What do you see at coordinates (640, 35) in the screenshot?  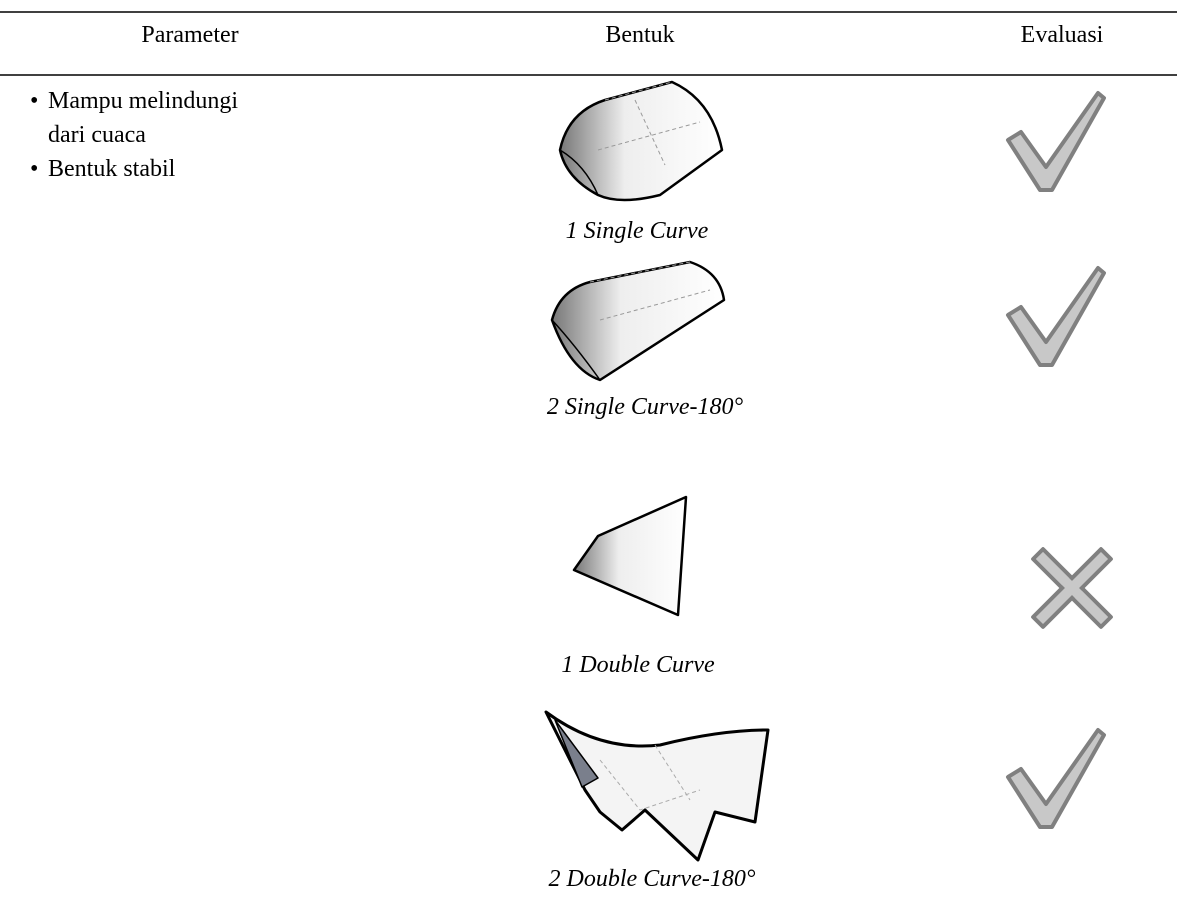 I see `header-cell: Bentuk` at bounding box center [640, 35].